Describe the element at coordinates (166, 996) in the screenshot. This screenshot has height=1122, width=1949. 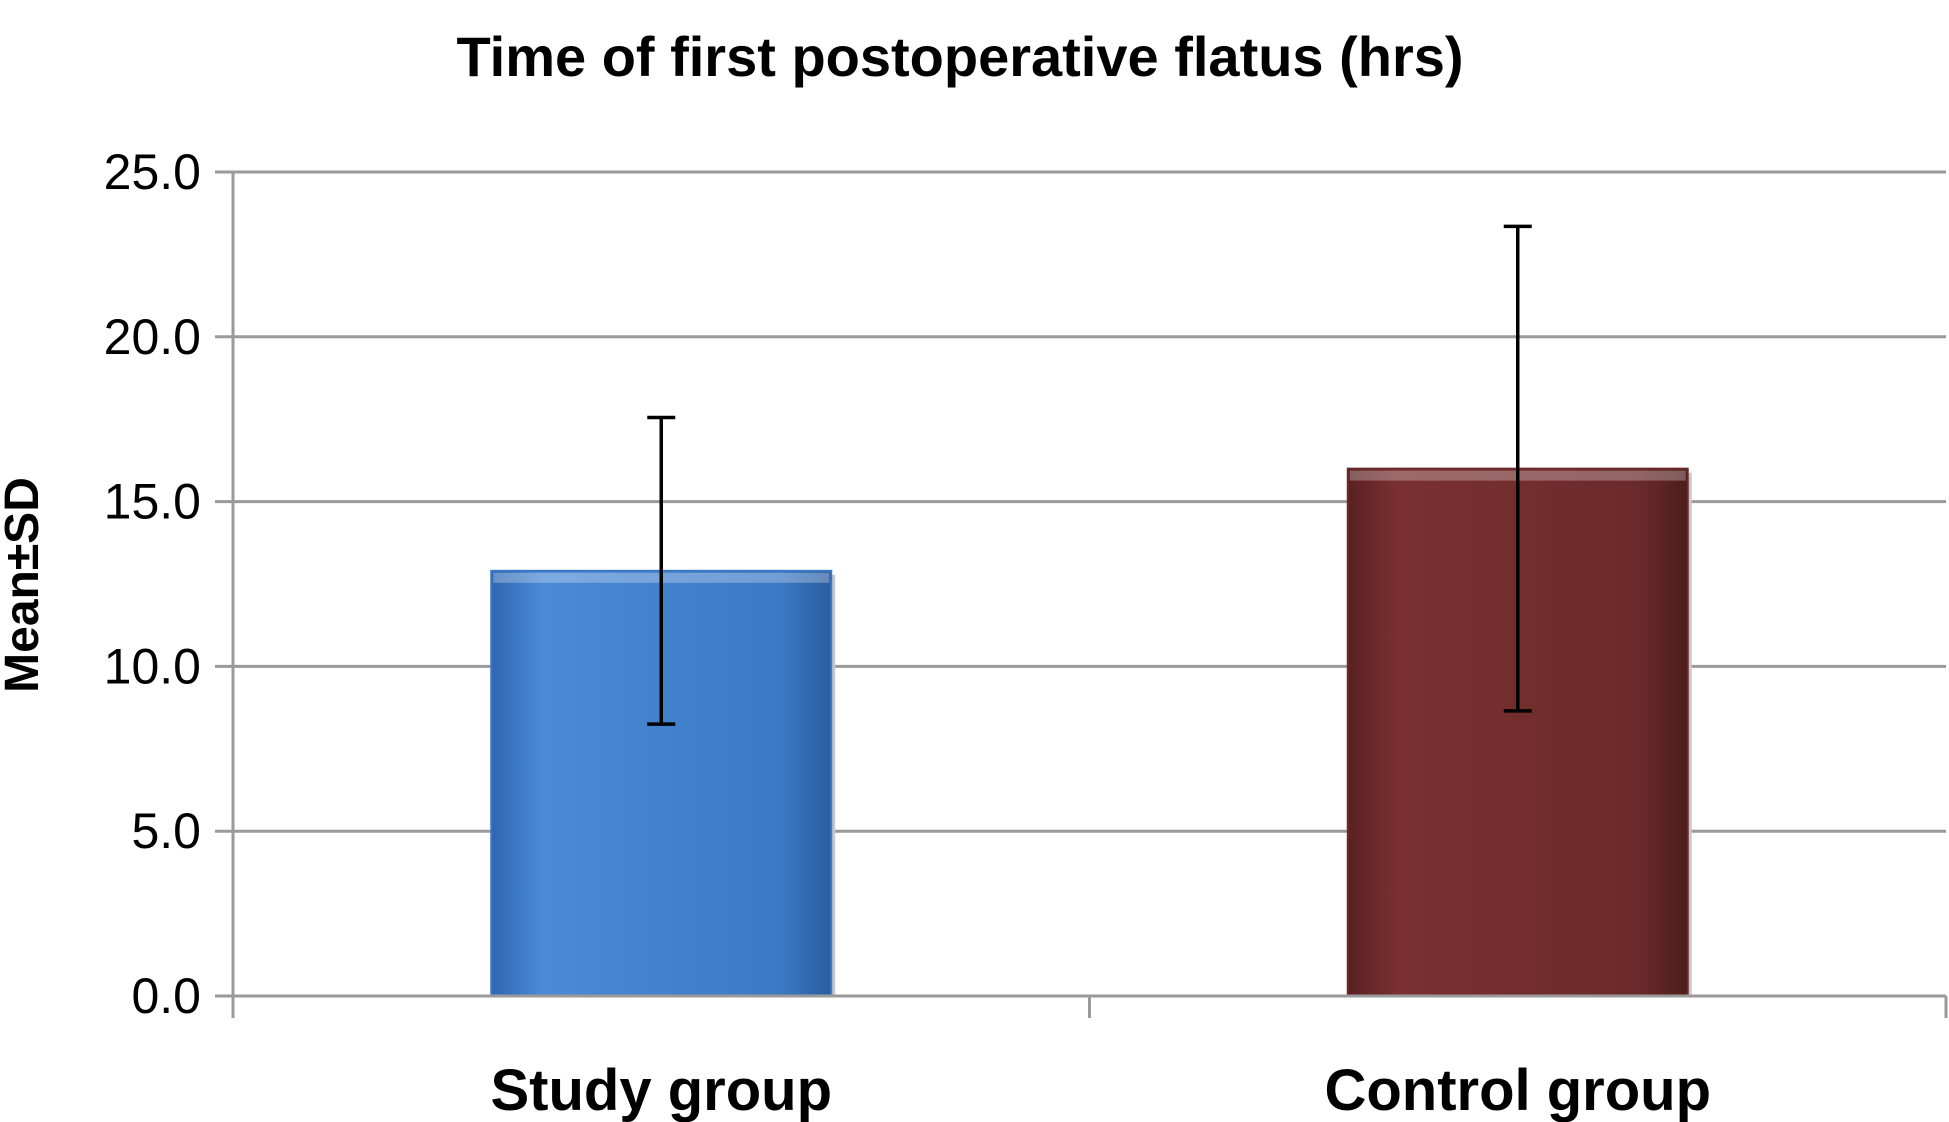
I see `y-tick-label: 0.0` at that location.